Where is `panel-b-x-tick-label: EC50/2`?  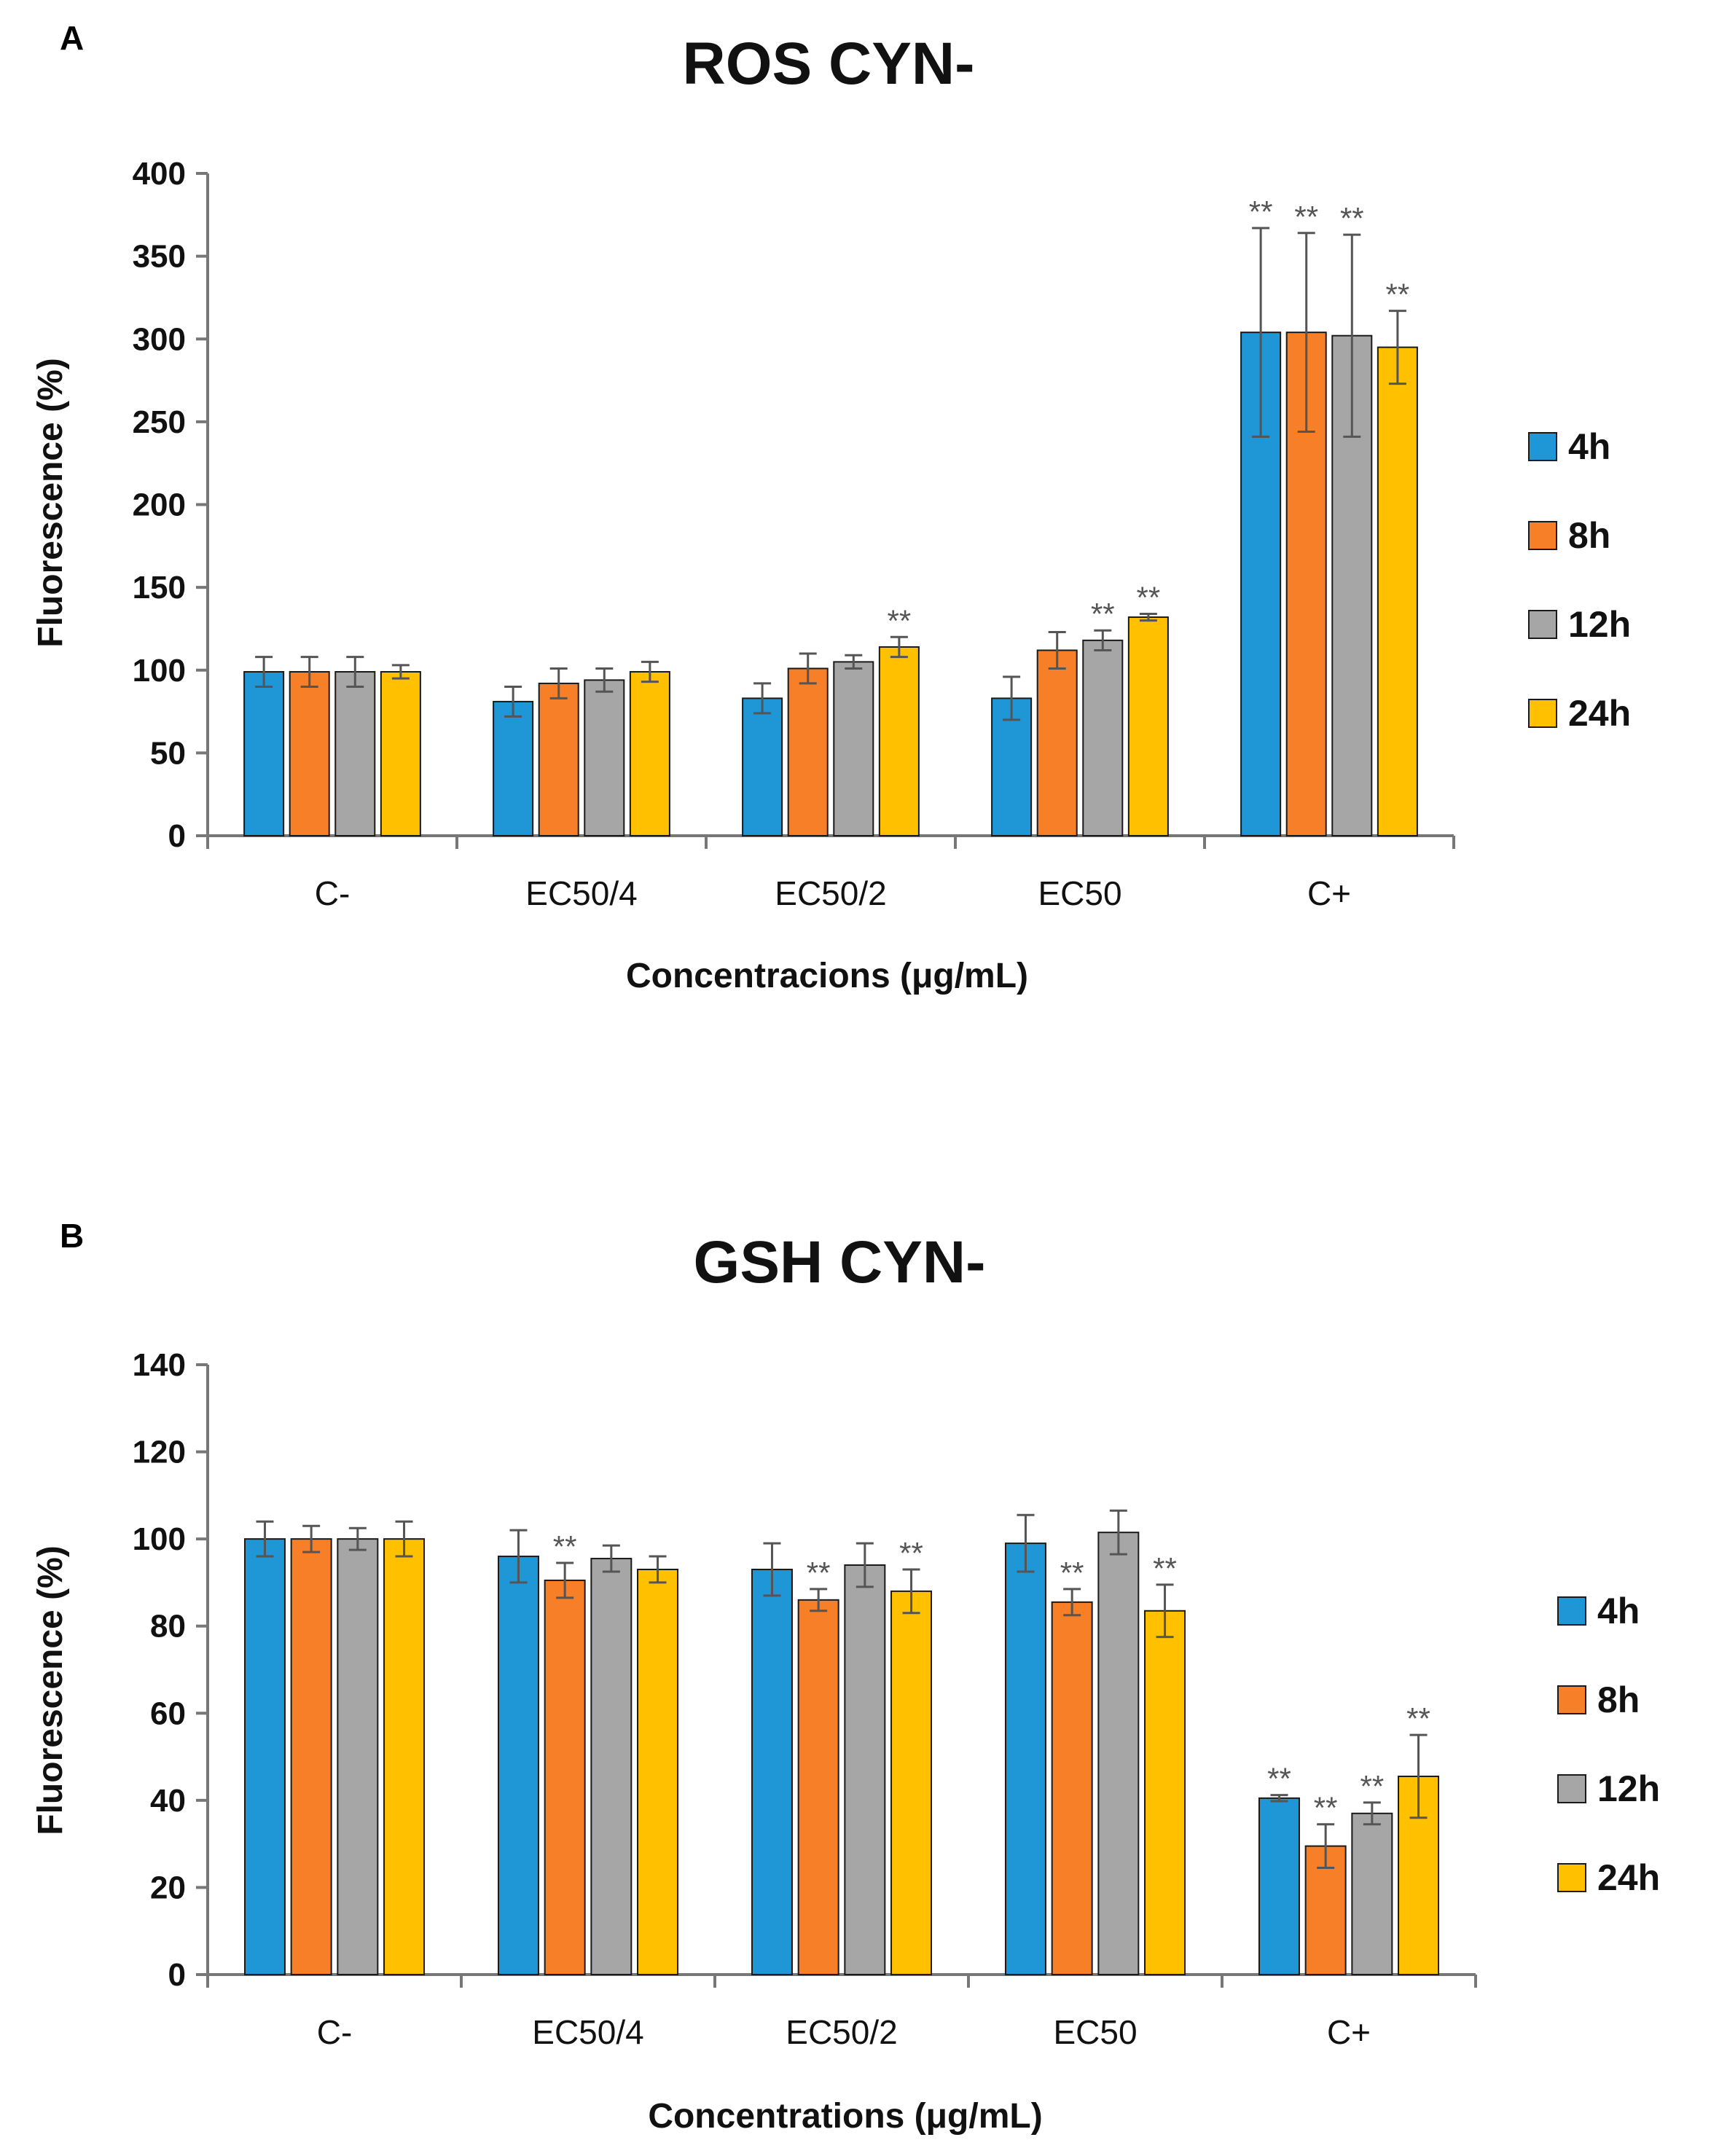
panel-b-x-tick-label: EC50/2 is located at coordinates (841, 2032).